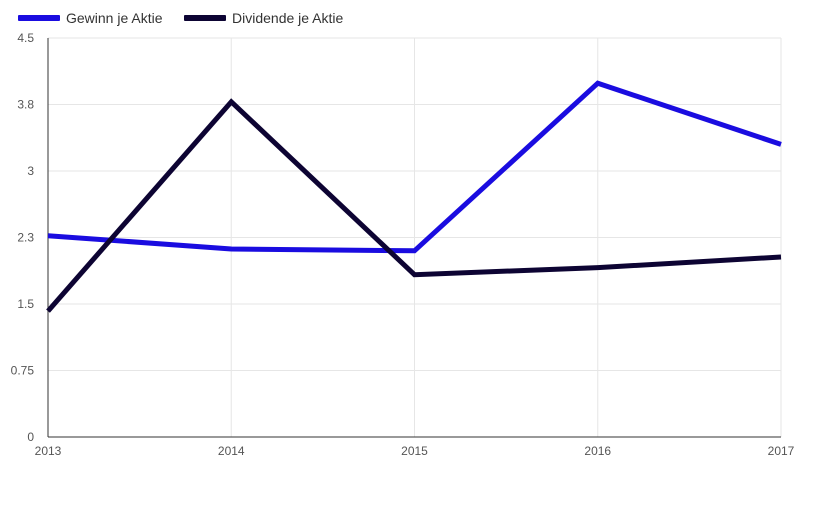  What do you see at coordinates (288, 18) in the screenshot?
I see `legend-label-dividende: Dividende je Aktie` at bounding box center [288, 18].